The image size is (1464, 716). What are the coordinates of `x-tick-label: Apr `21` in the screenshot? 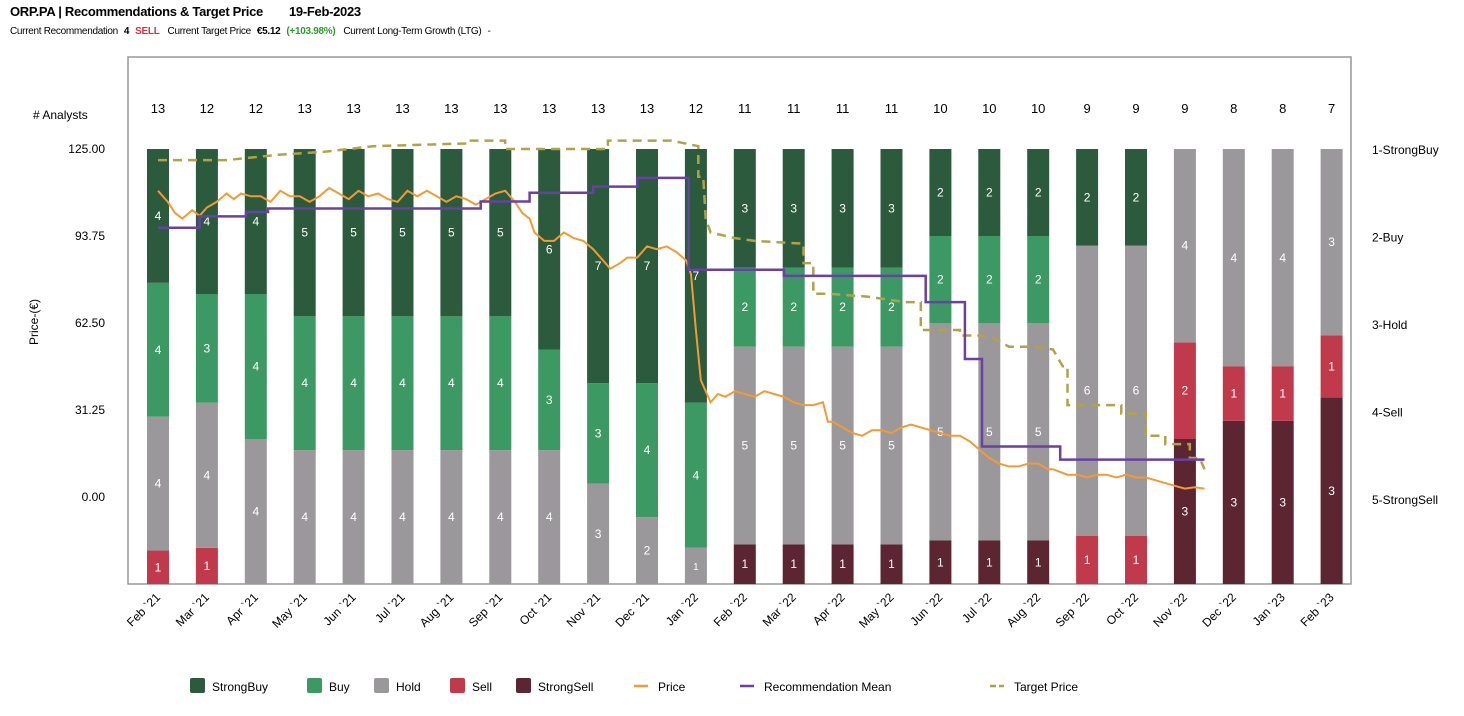 It's located at (242, 609).